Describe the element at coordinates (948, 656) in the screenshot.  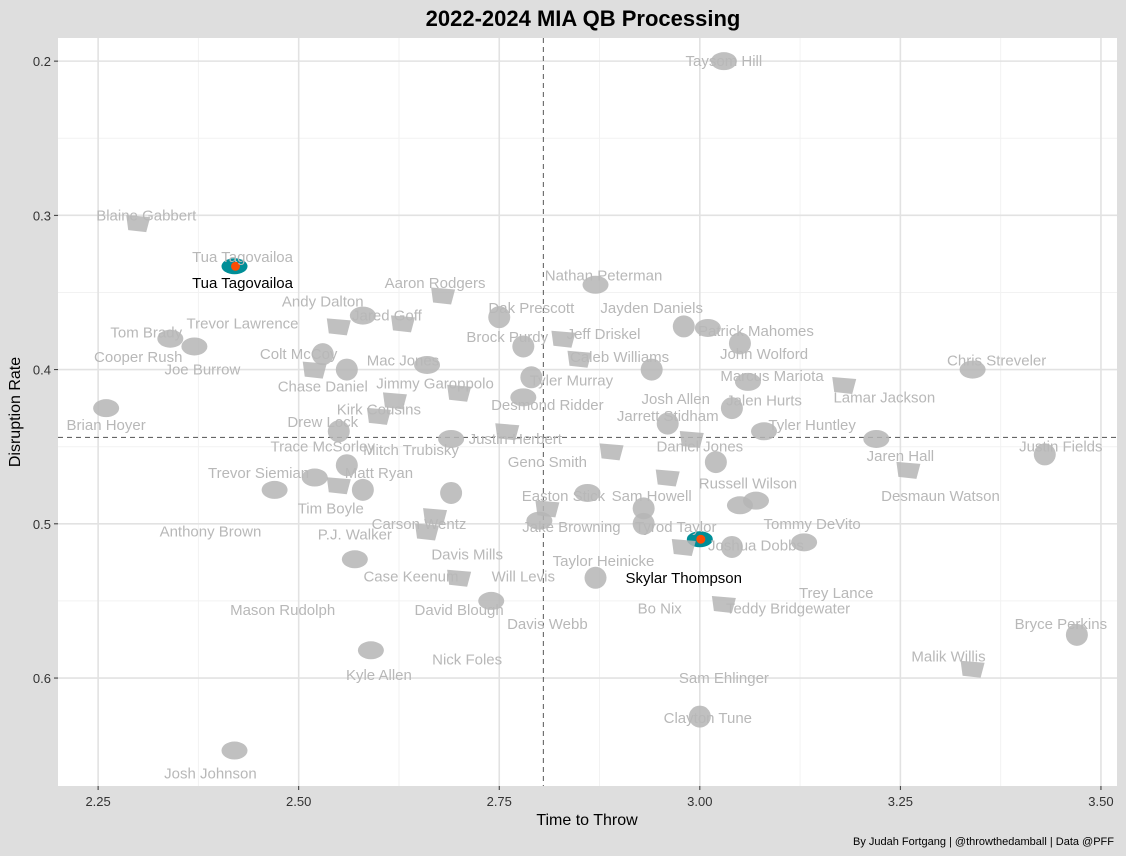
I see `qb-label-malik-willis: Malik Willis` at that location.